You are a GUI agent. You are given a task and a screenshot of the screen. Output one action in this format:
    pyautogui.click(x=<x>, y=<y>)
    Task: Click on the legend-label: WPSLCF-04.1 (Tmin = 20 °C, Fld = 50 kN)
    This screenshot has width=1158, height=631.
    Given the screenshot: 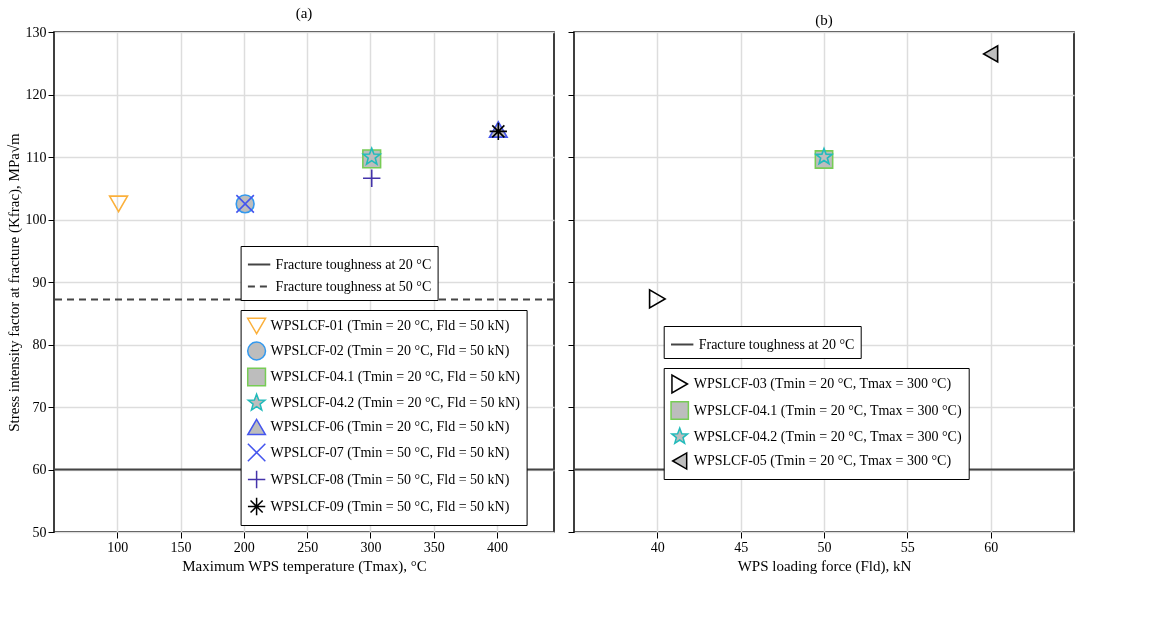 What is the action you would take?
    pyautogui.click(x=395, y=377)
    